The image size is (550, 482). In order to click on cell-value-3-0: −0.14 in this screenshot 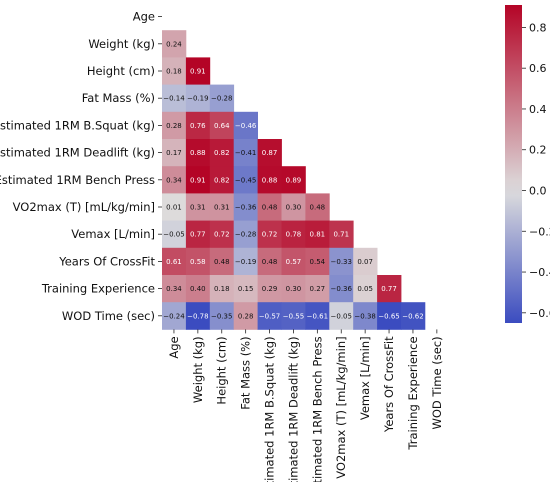, I will do `click(174, 99)`.